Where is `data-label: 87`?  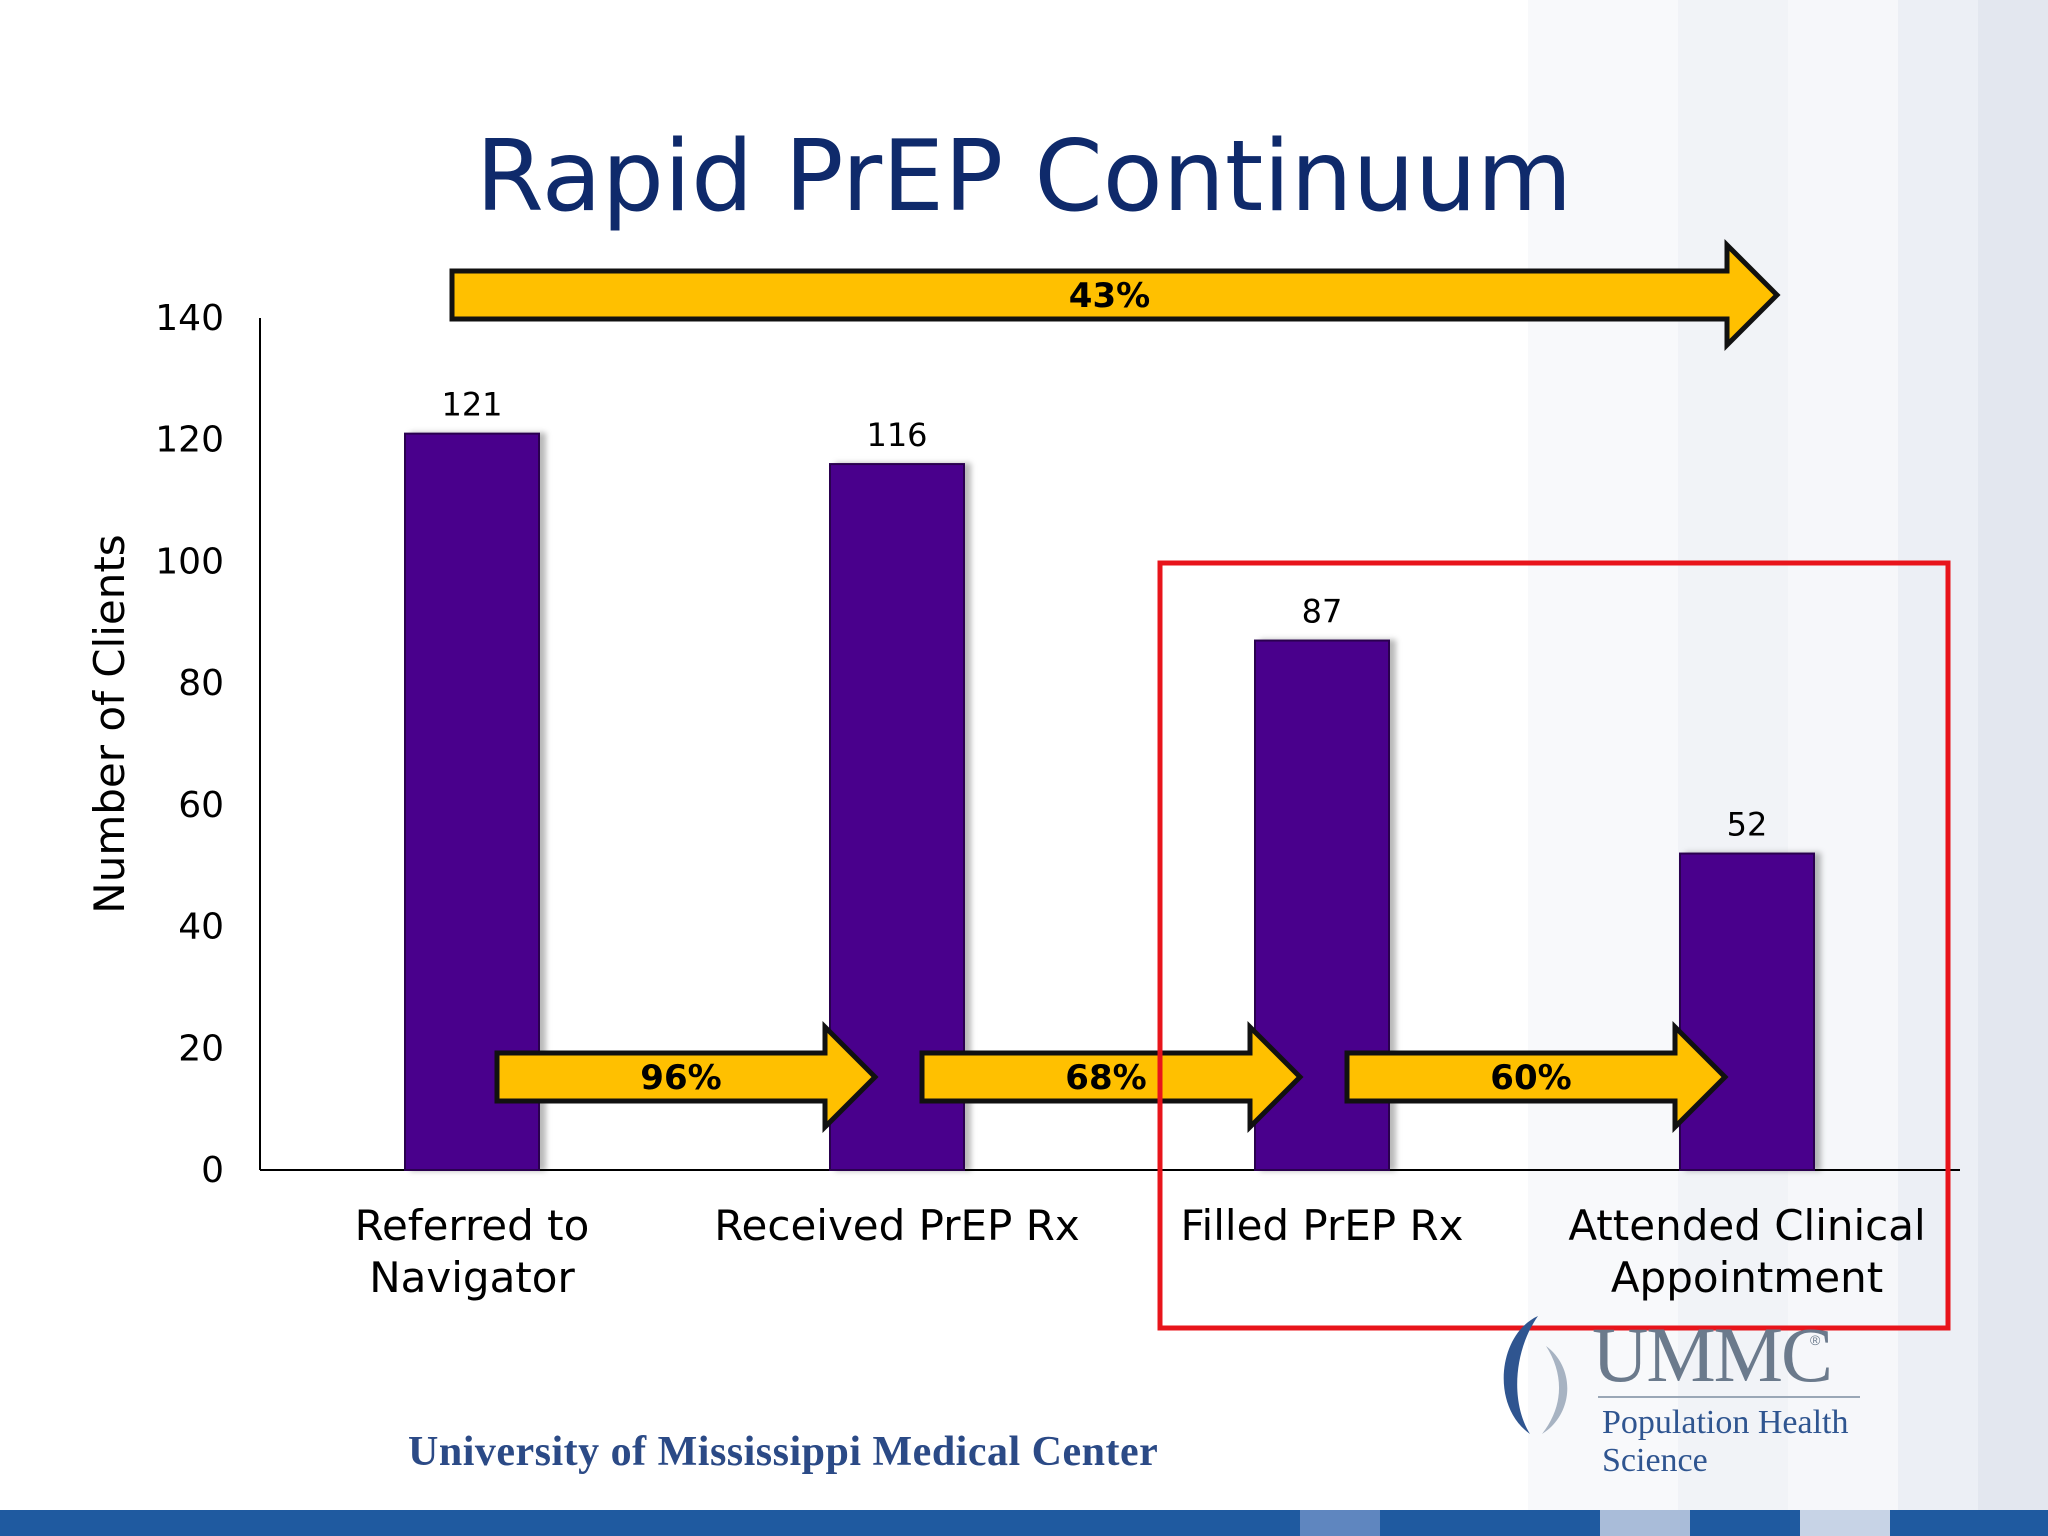 data-label: 87 is located at coordinates (1322, 612).